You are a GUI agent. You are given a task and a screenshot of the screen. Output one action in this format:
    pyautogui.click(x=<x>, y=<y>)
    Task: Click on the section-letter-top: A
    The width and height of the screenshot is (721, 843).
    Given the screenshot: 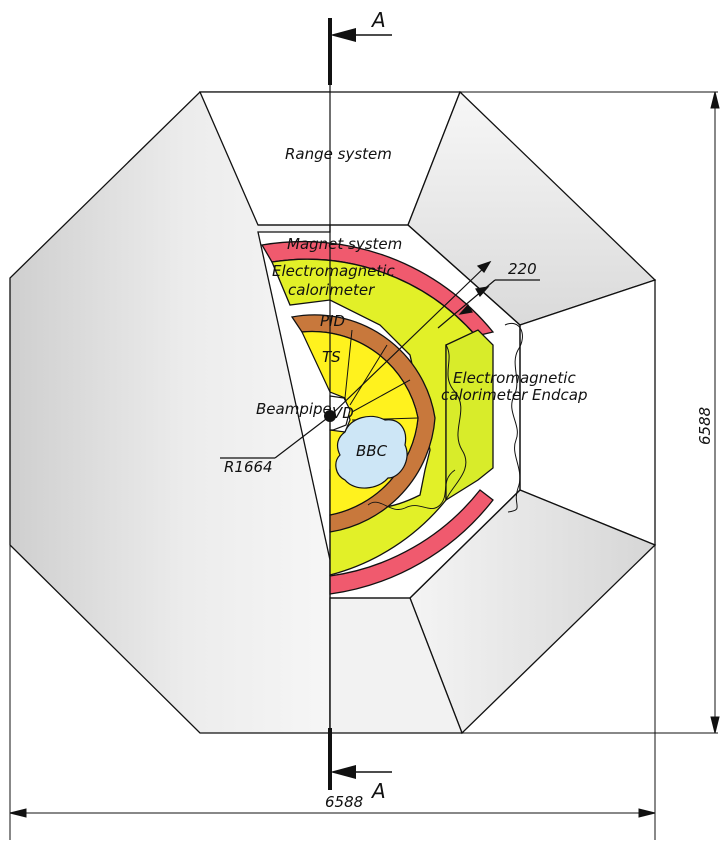 What is the action you would take?
    pyautogui.click(x=378, y=20)
    